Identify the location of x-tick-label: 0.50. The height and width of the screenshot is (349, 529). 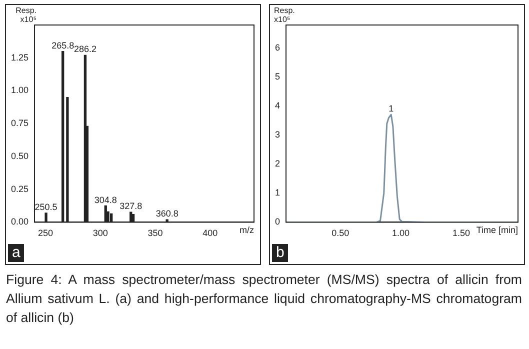
(341, 233).